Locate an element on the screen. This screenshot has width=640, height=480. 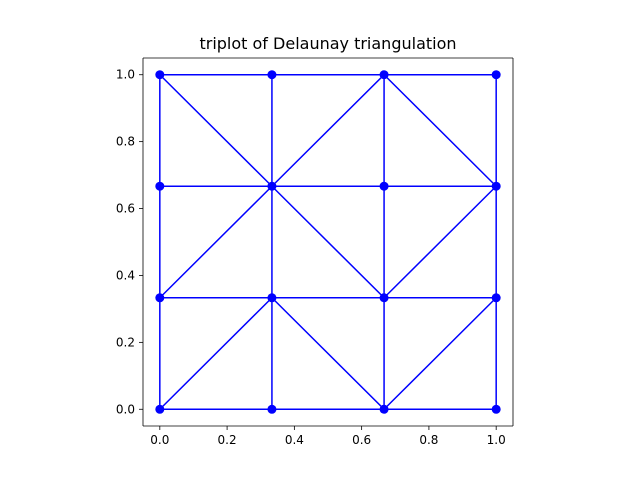
x-tick-label: 0.4 is located at coordinates (294, 440).